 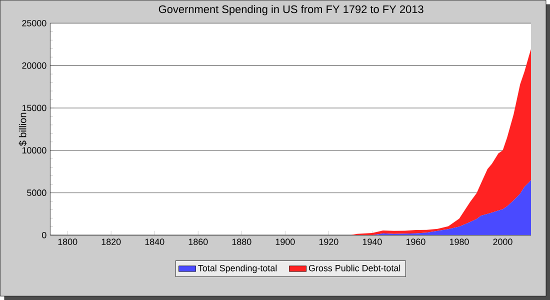 What do you see at coordinates (354, 268) in the screenshot?
I see `legend-label: Gross Public Debt-total` at bounding box center [354, 268].